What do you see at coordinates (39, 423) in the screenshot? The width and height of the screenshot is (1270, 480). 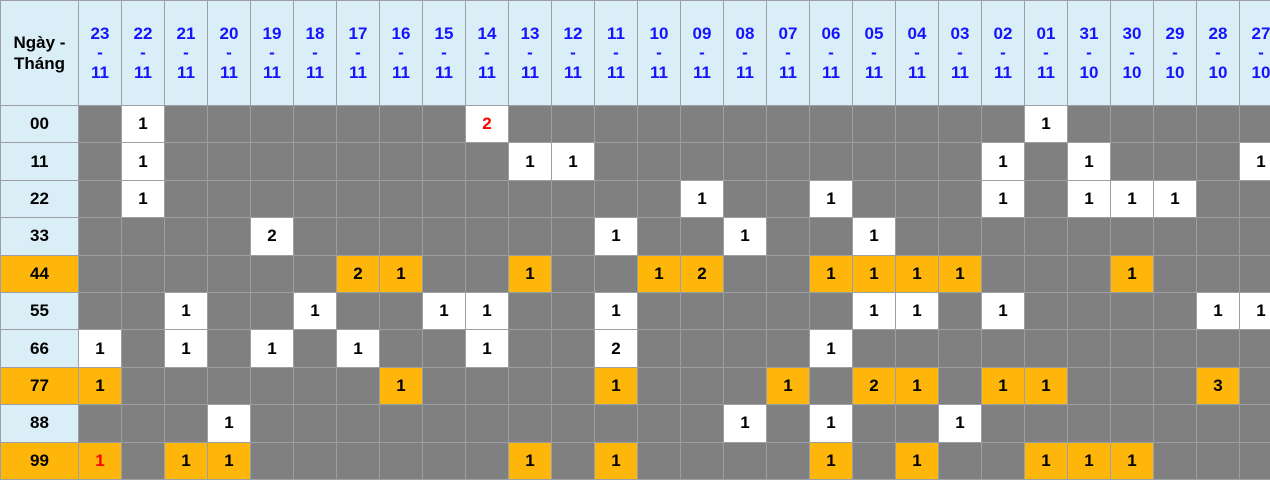 I see `row-label-88: 88` at bounding box center [39, 423].